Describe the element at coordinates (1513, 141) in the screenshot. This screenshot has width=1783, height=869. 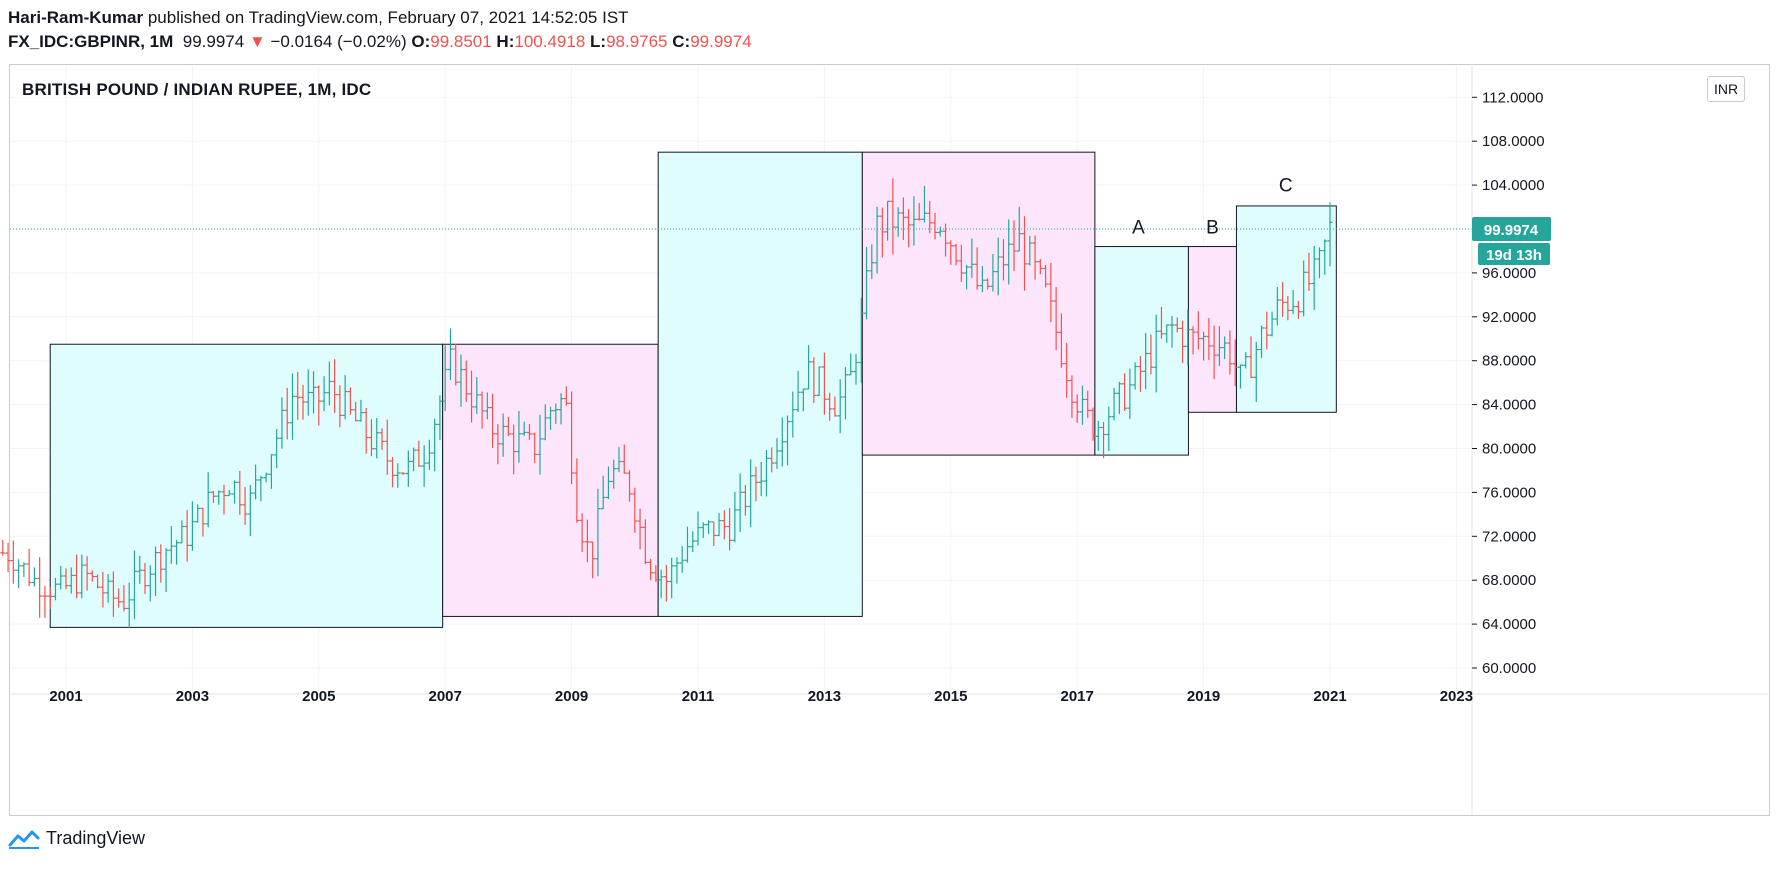
I see `y-tick-label: 108.0000` at that location.